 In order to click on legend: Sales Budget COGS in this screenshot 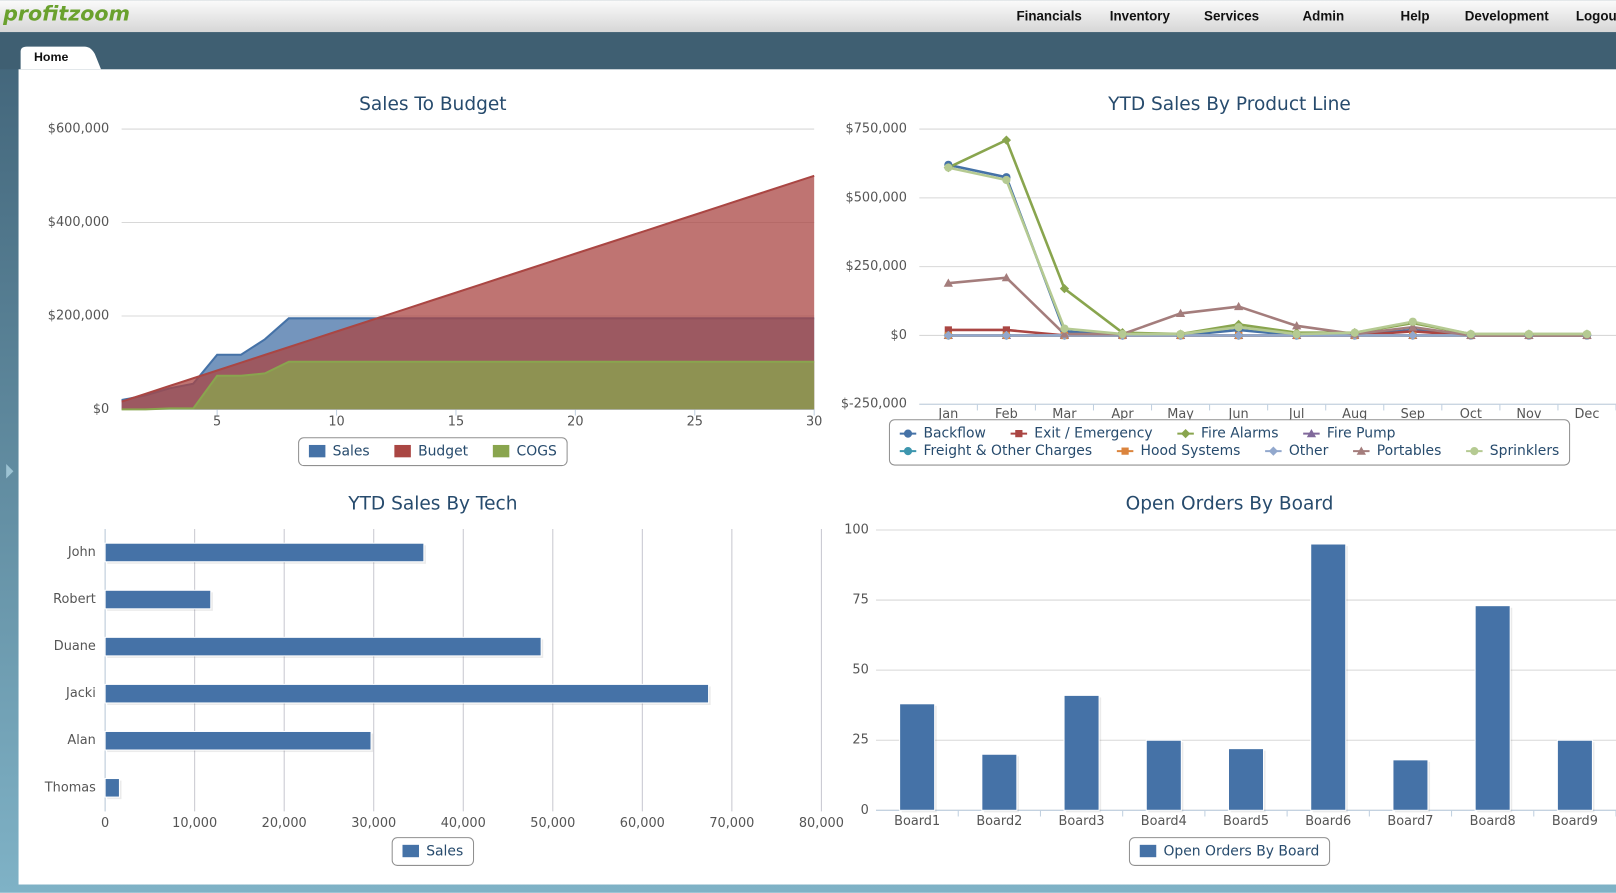, I will do `click(433, 452)`.